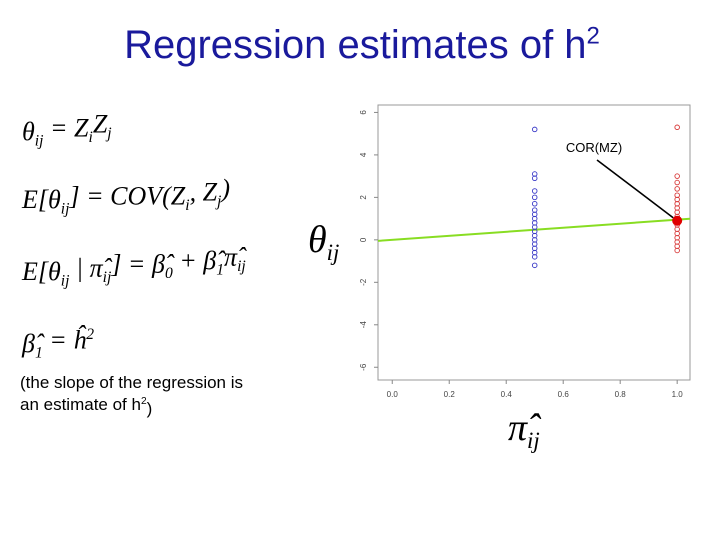  I want to click on equation: β̂1​ = ĥ2​, so click(57, 343).